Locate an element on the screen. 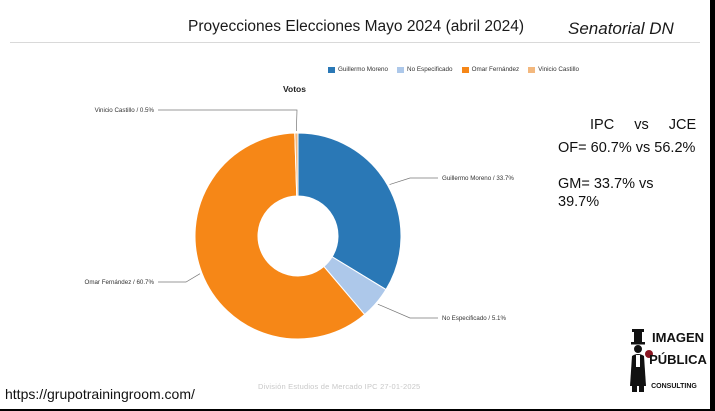 The height and width of the screenshot is (411, 715). comparison-of: OF= 60.7% vs 56.2% is located at coordinates (627, 148).